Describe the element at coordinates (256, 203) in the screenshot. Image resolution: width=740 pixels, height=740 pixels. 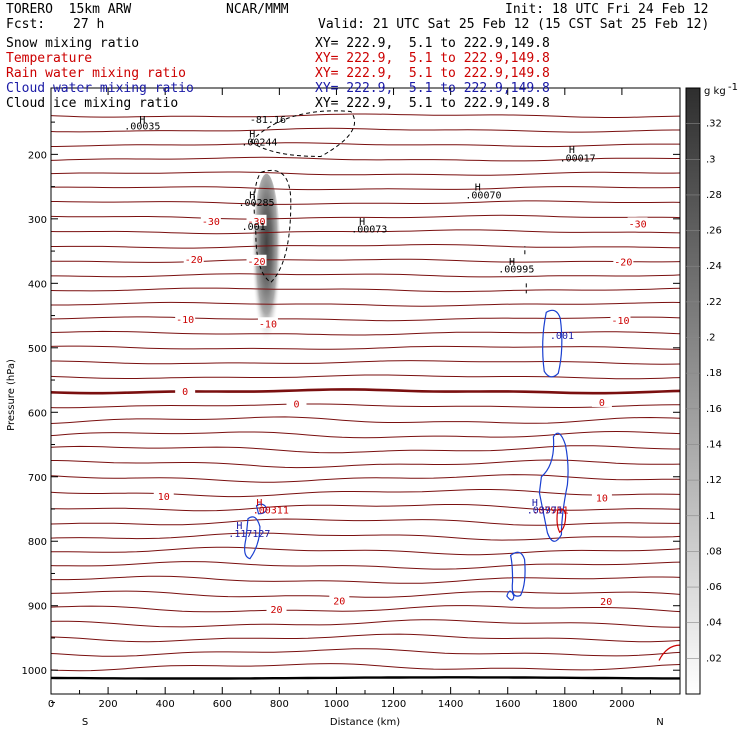
I see `extrema-label: .00285` at that location.